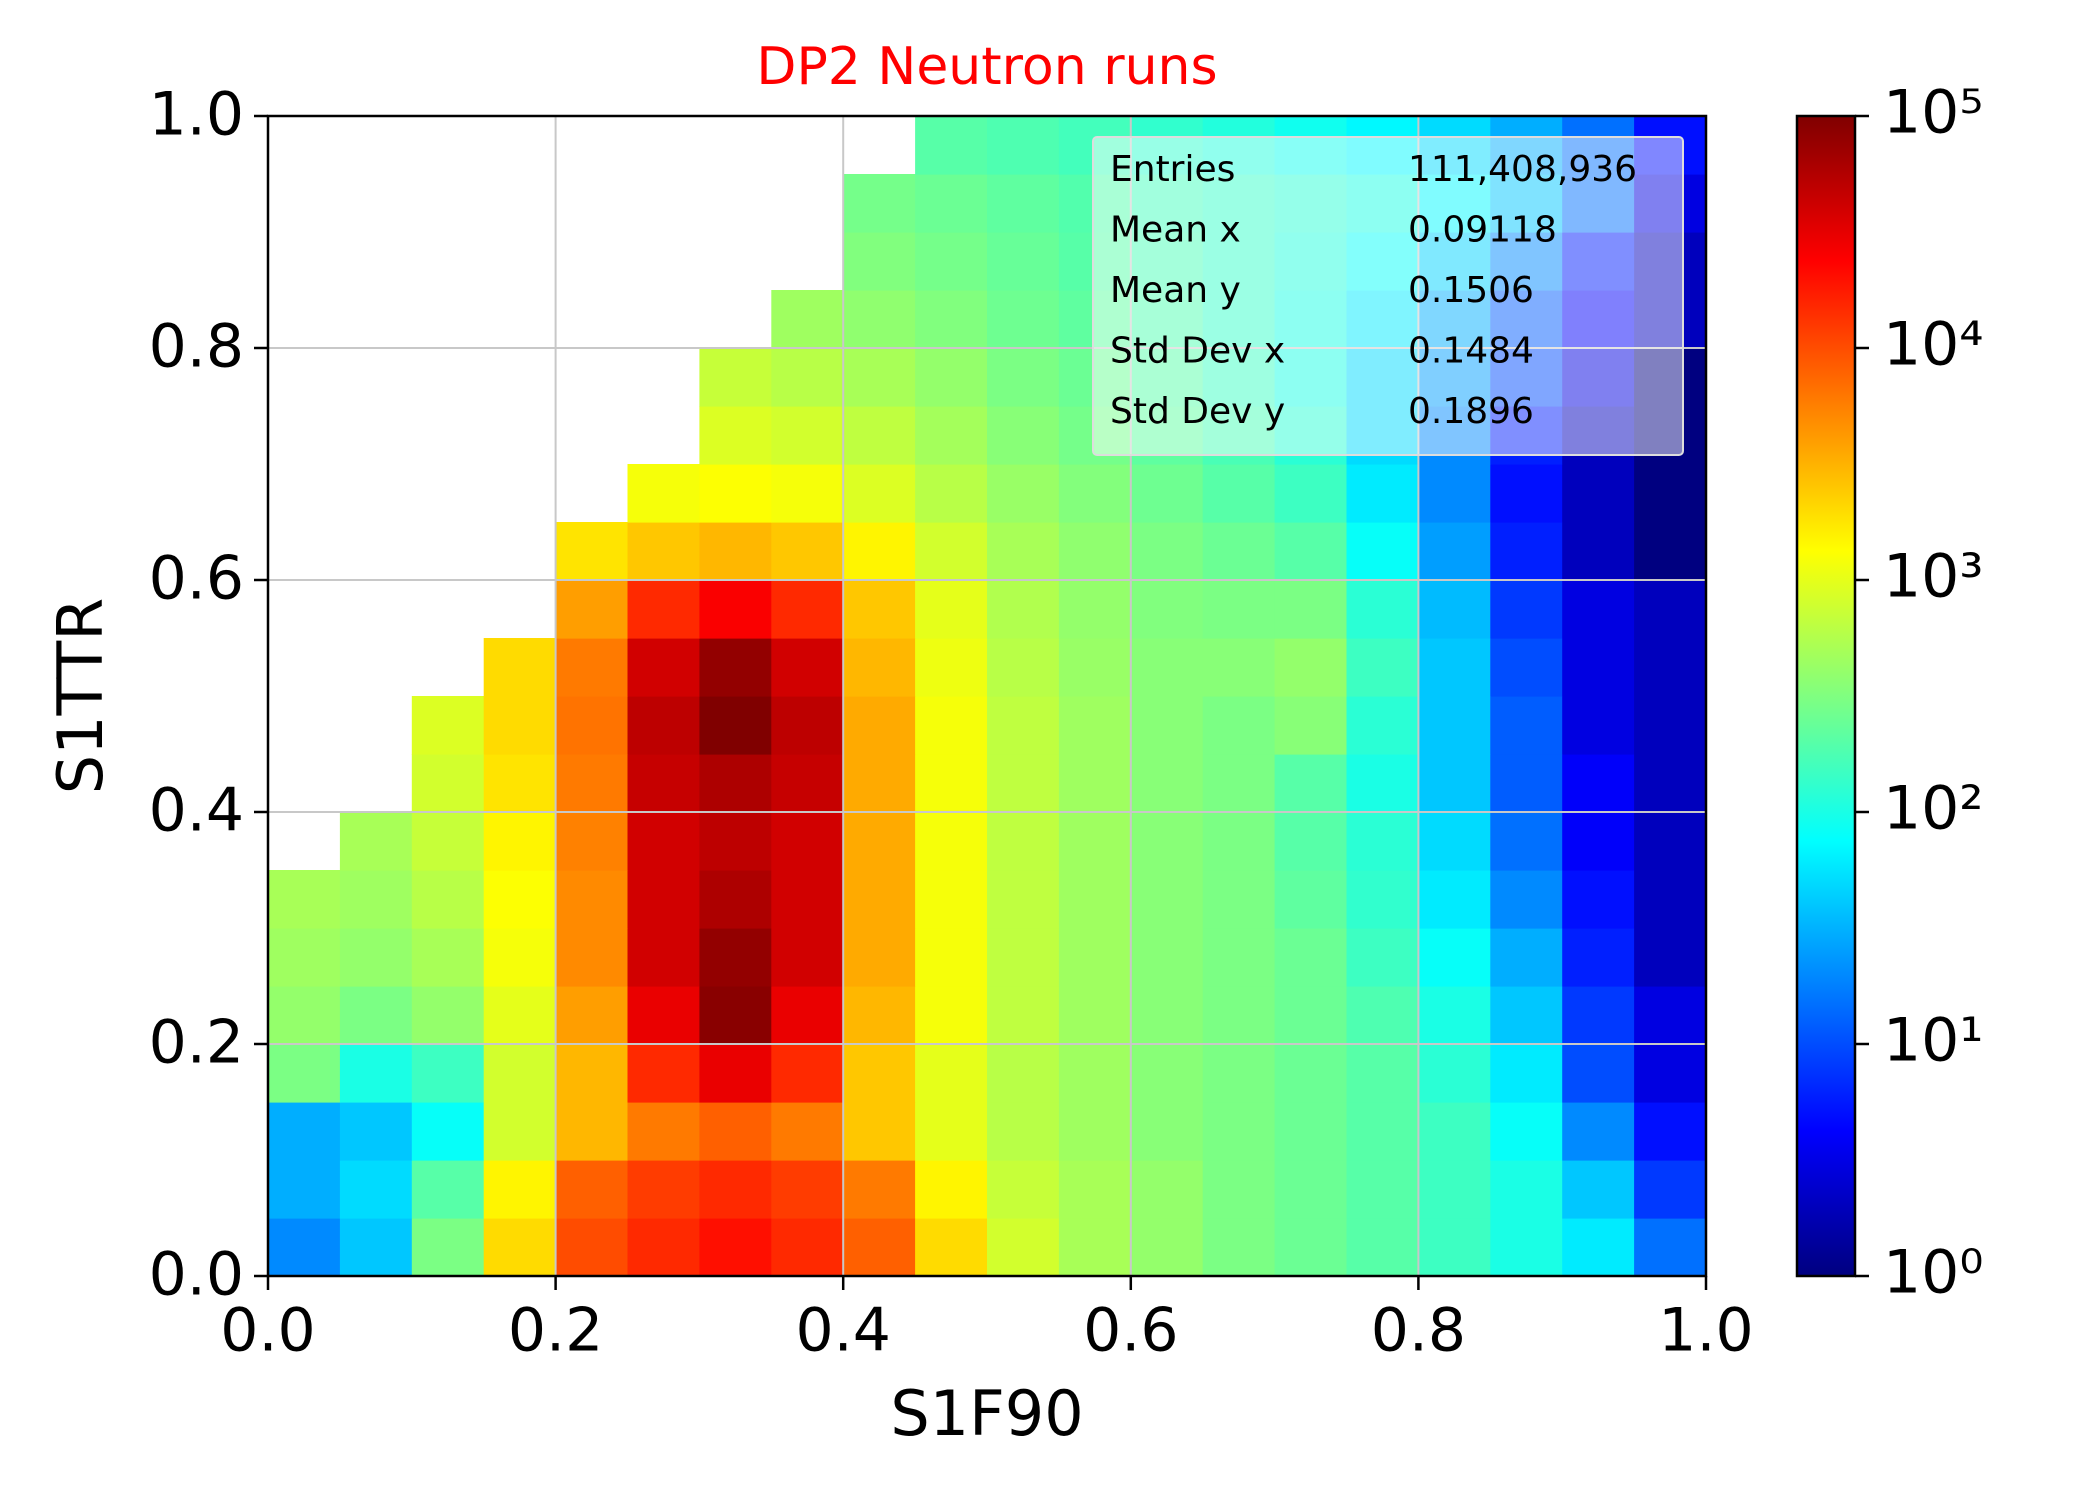 The width and height of the screenshot is (2100, 1500). I want to click on y-tick-label: 0.8, so click(196, 347).